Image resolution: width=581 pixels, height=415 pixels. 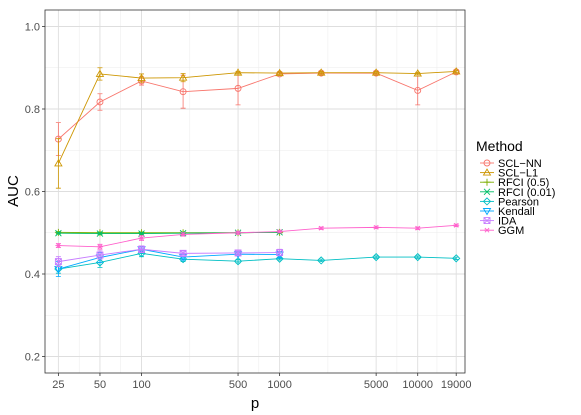 I want to click on y-tick-label: 1.0, so click(x=32, y=28).